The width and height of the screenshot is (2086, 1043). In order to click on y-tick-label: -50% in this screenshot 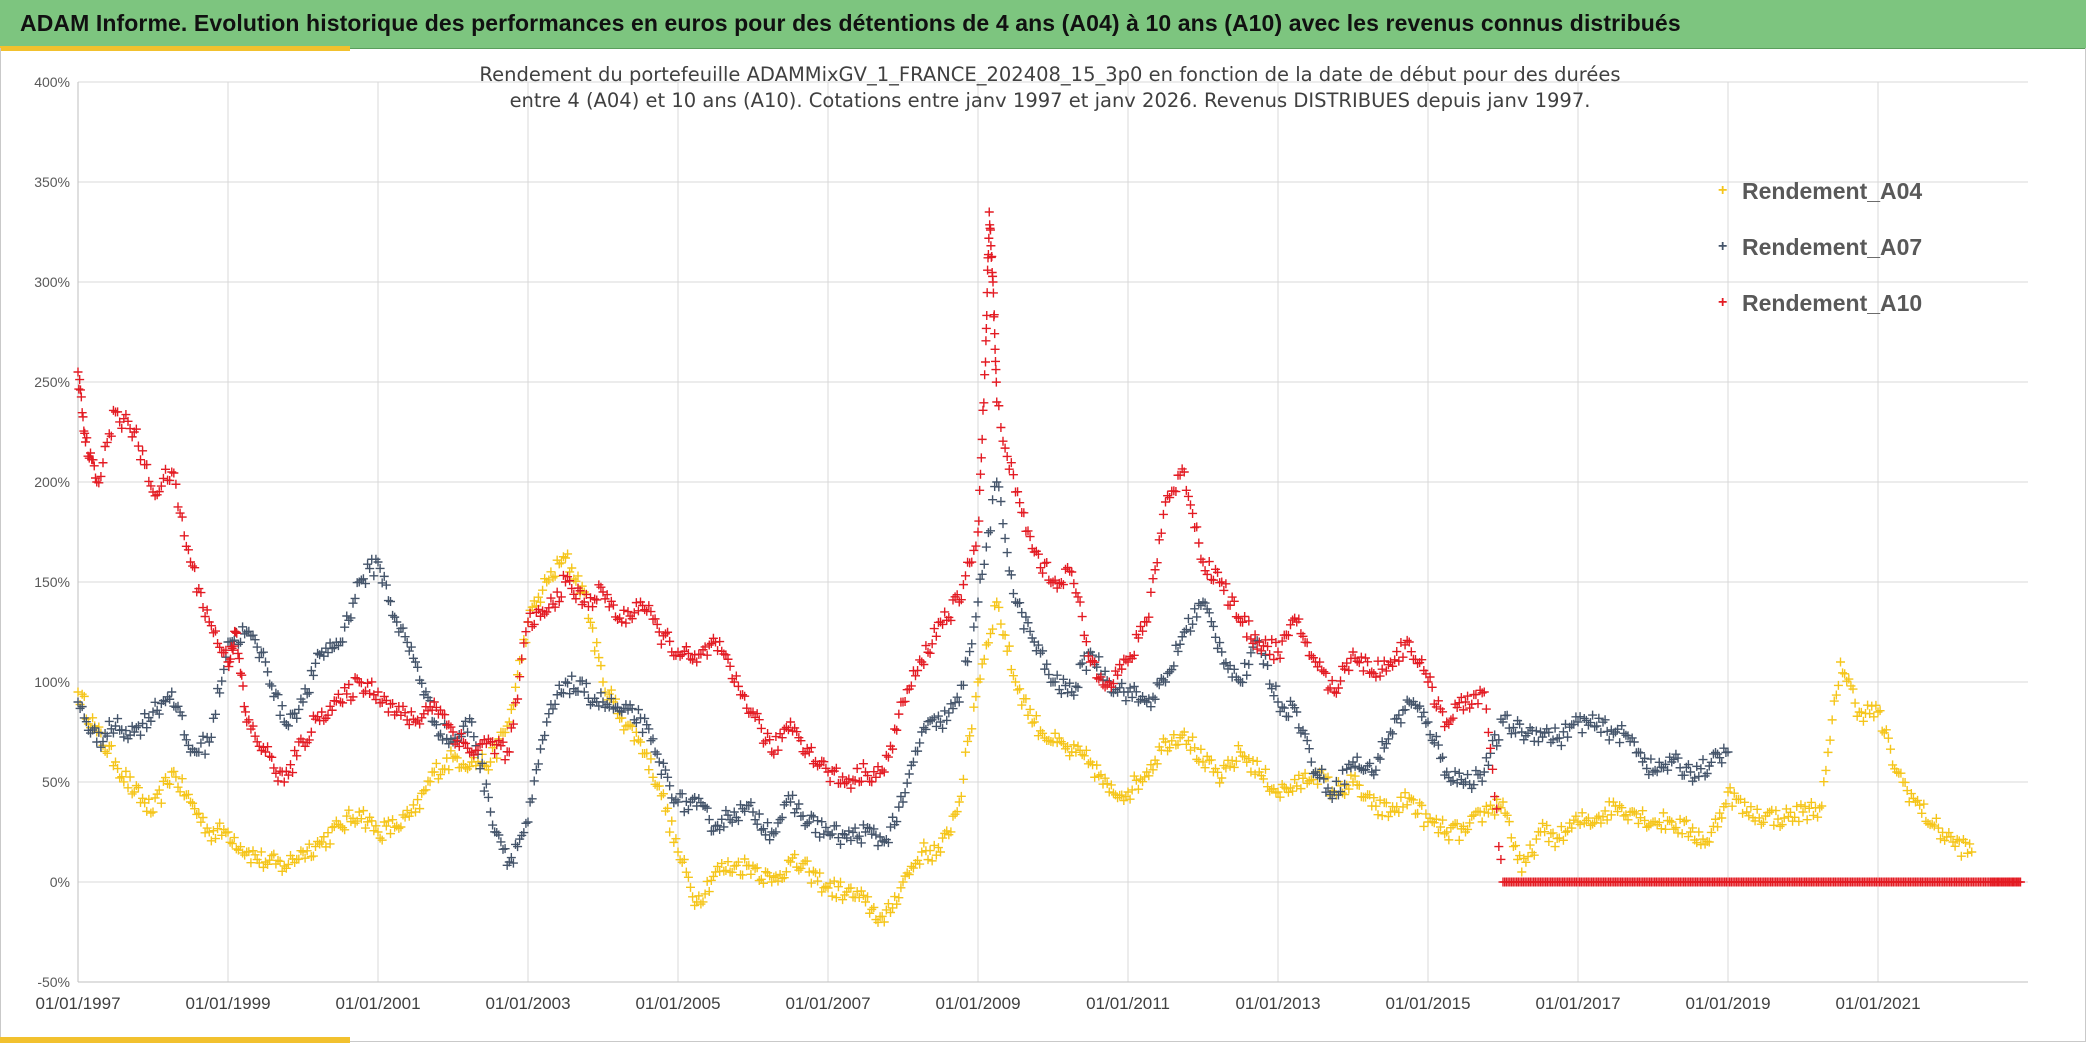, I will do `click(53, 982)`.